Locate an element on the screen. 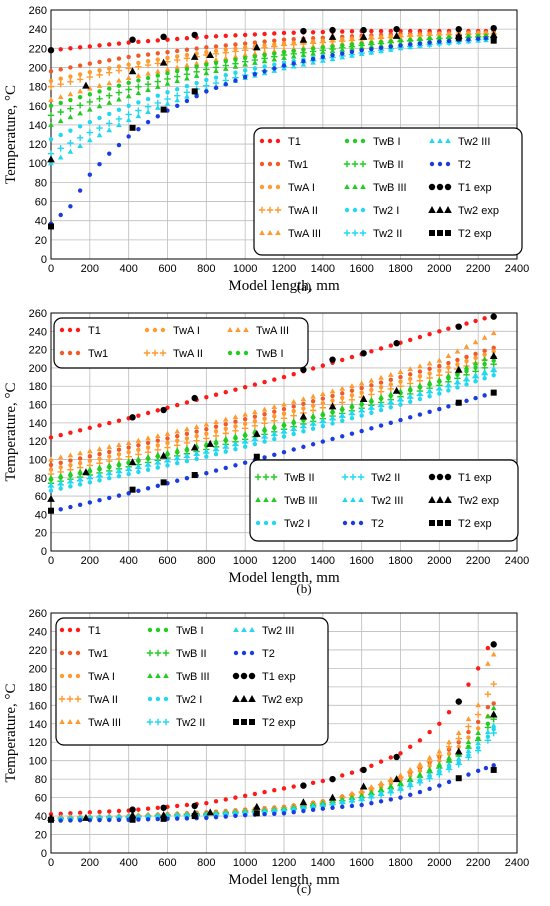  data-point-twb-ii is located at coordinates (109, 95).